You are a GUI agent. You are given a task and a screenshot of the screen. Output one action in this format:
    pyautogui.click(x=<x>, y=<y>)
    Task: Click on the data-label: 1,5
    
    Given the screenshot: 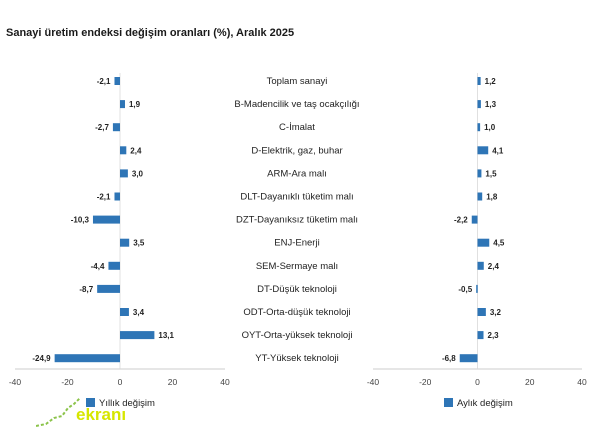 What is the action you would take?
    pyautogui.click(x=491, y=173)
    